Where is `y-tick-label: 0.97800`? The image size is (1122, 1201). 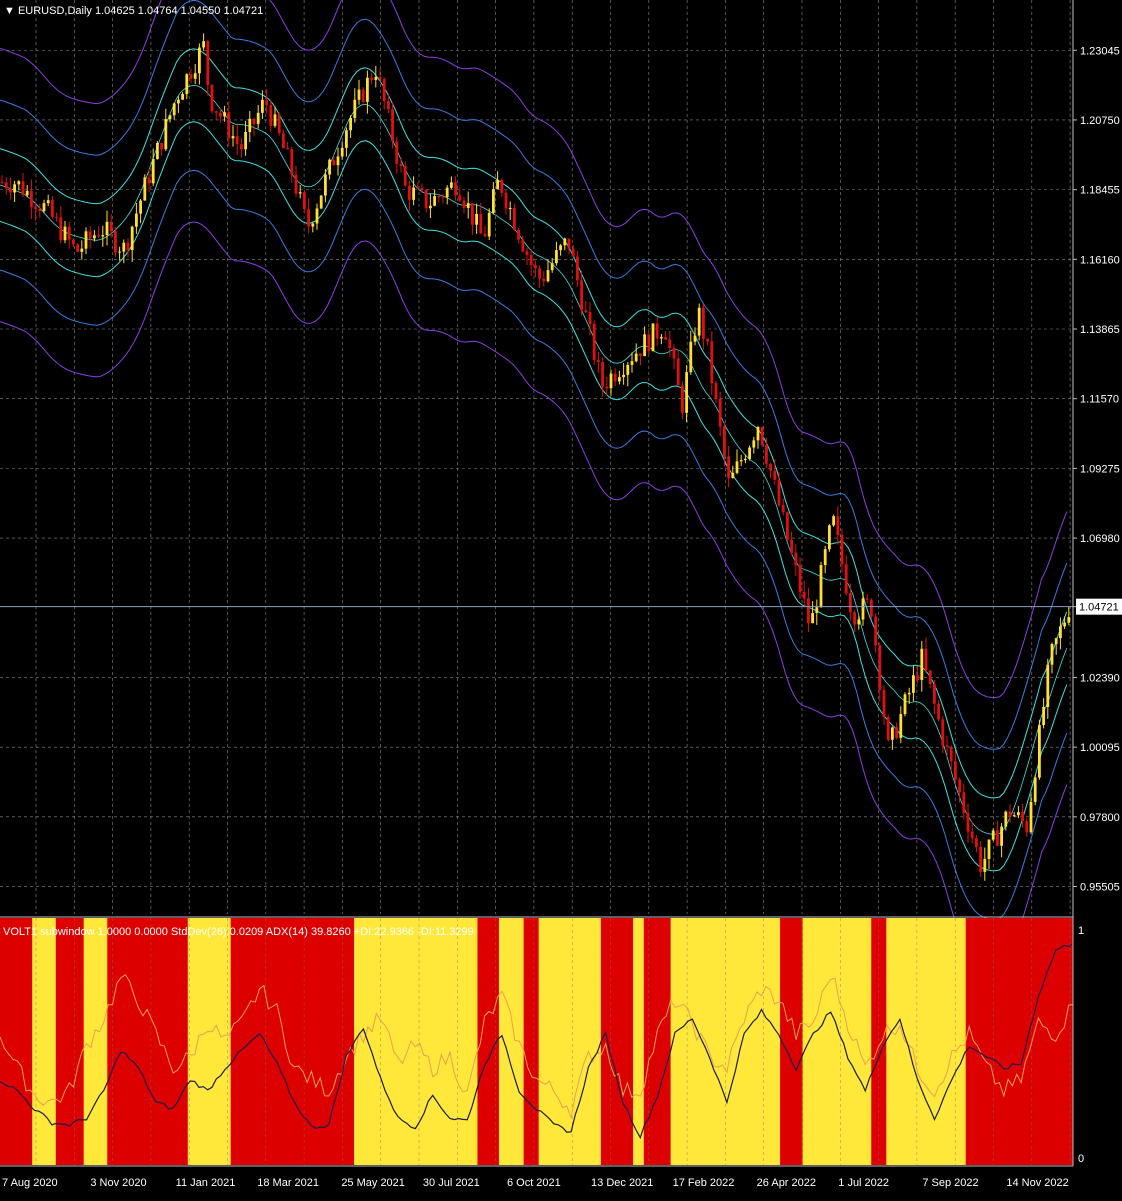 y-tick-label: 0.97800 is located at coordinates (1100, 818).